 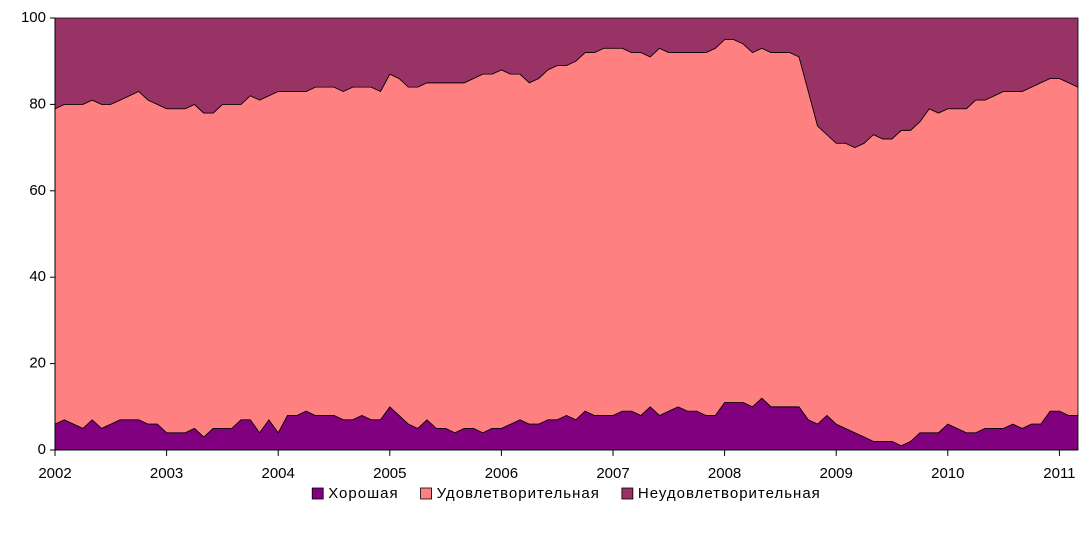 What do you see at coordinates (37, 103) in the screenshot?
I see `y-tick-label: 80` at bounding box center [37, 103].